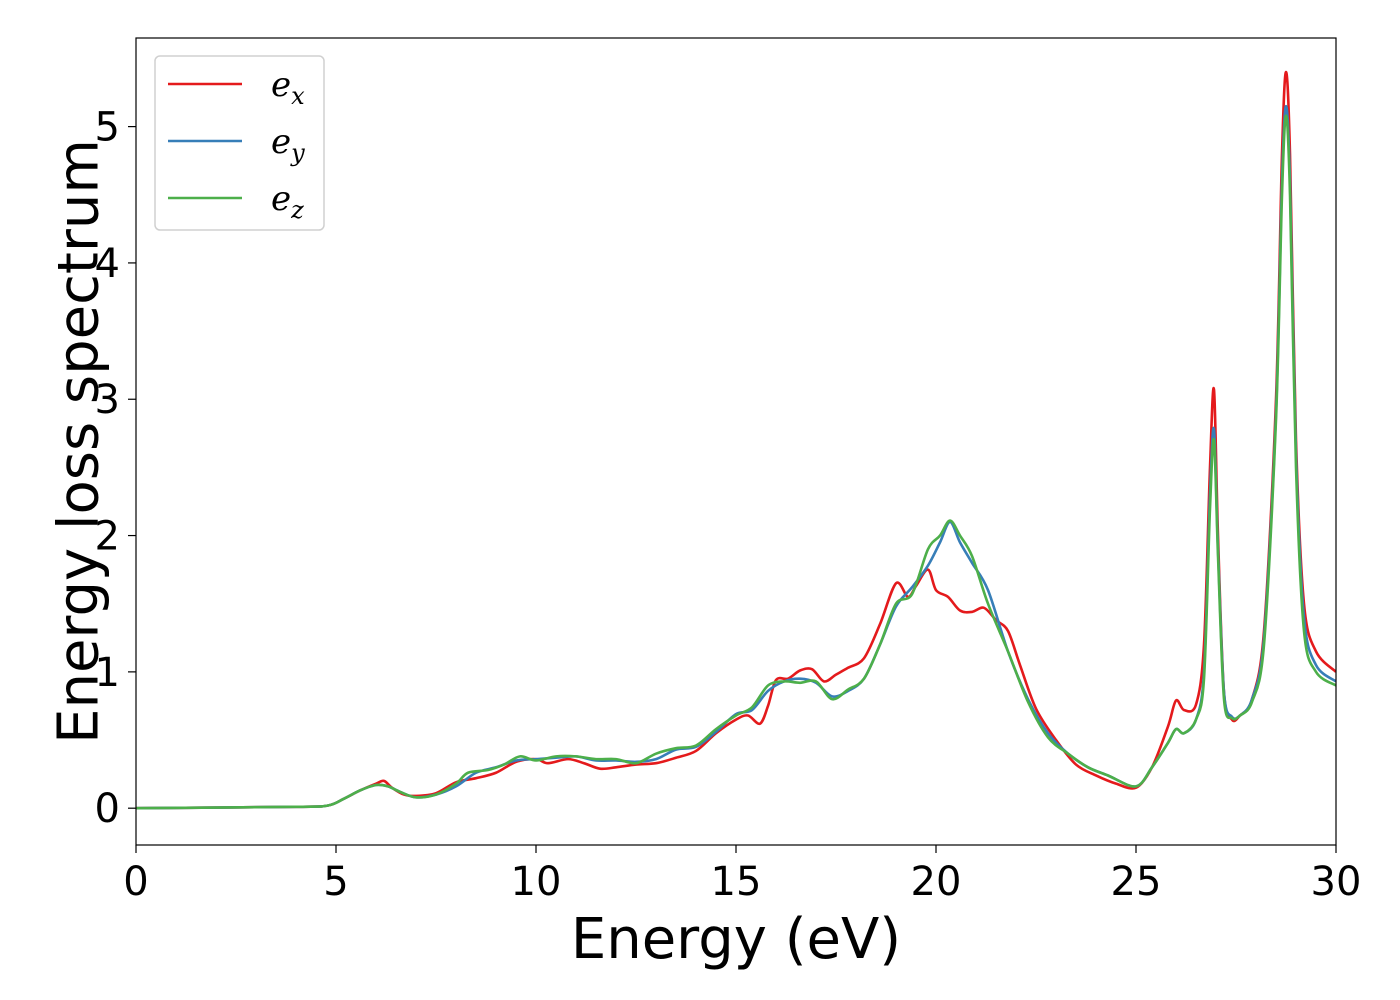  Describe the element at coordinates (1336, 882) in the screenshot. I see `x-tick-label: 30` at that location.